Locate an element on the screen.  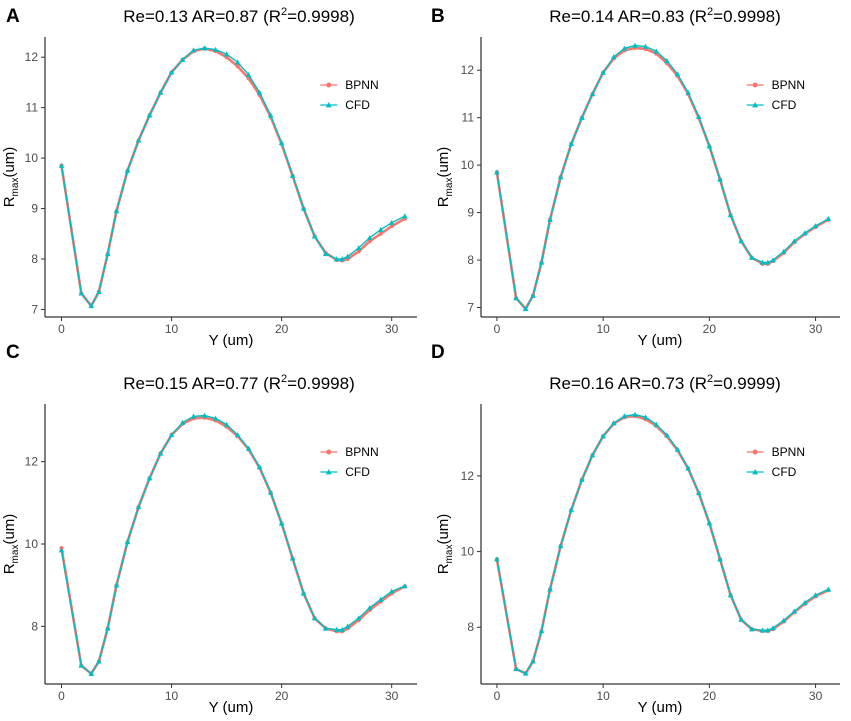
x-axis-title: Y (um) is located at coordinates (660, 340).